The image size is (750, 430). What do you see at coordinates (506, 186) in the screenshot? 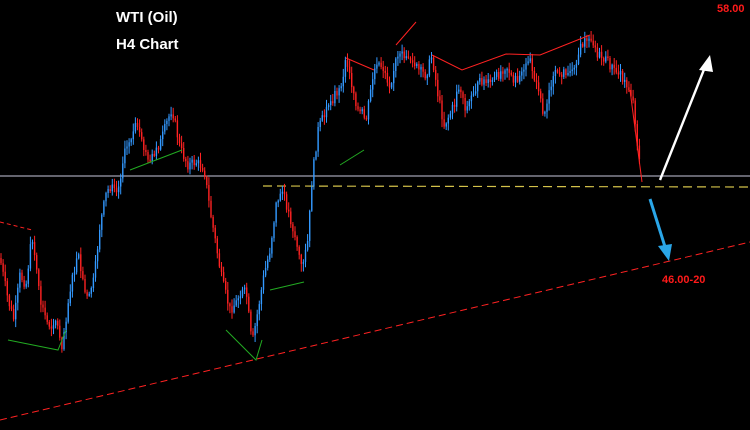
I see `support-dashed-line` at bounding box center [506, 186].